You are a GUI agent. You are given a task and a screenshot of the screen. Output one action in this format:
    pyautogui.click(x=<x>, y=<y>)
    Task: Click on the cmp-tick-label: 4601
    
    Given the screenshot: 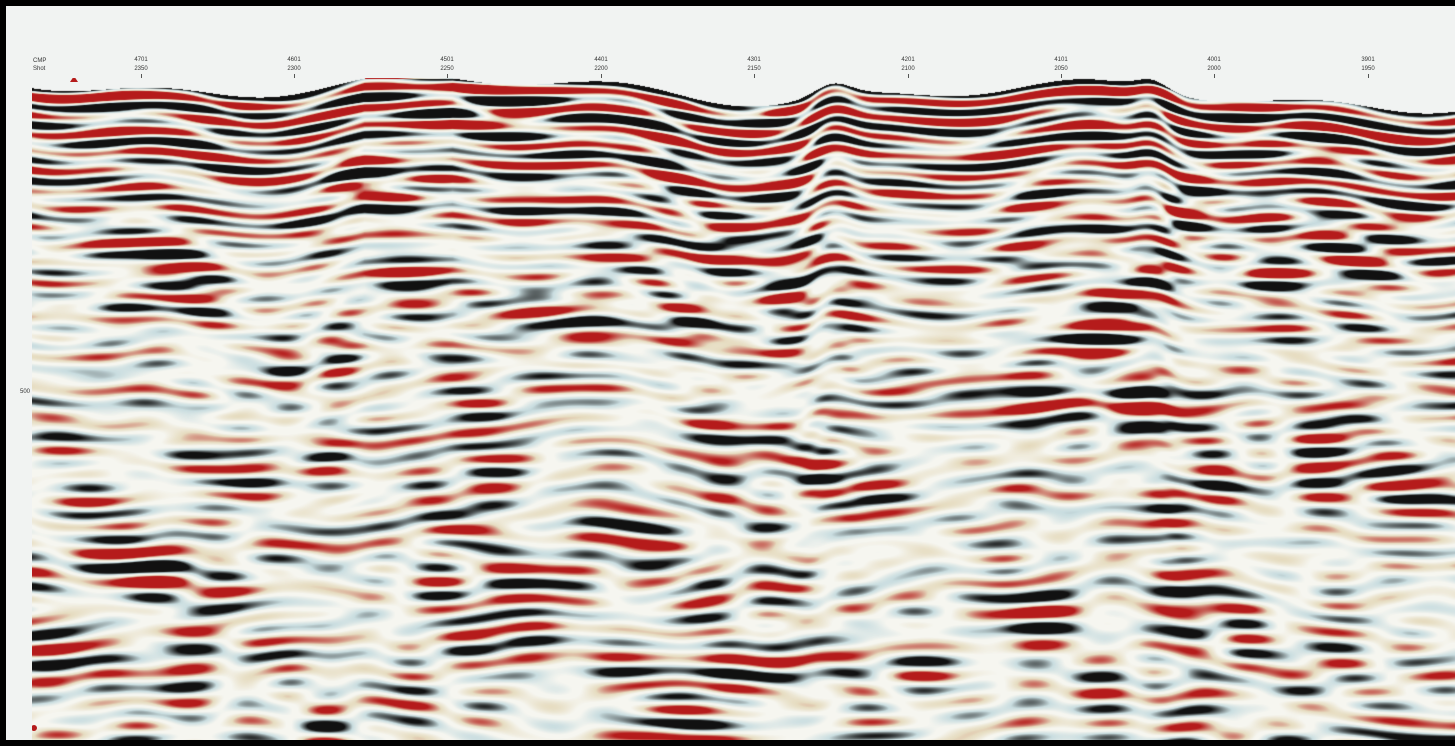 What is the action you would take?
    pyautogui.click(x=294, y=60)
    